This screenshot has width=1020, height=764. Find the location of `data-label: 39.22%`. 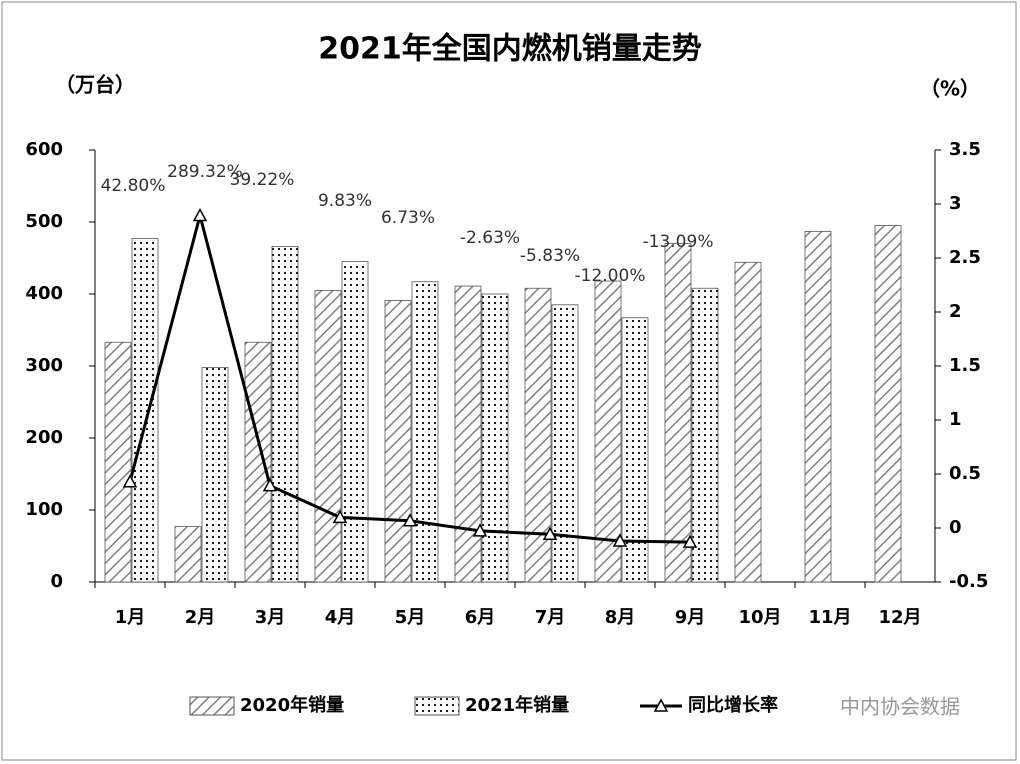

data-label: 39.22% is located at coordinates (262, 180).